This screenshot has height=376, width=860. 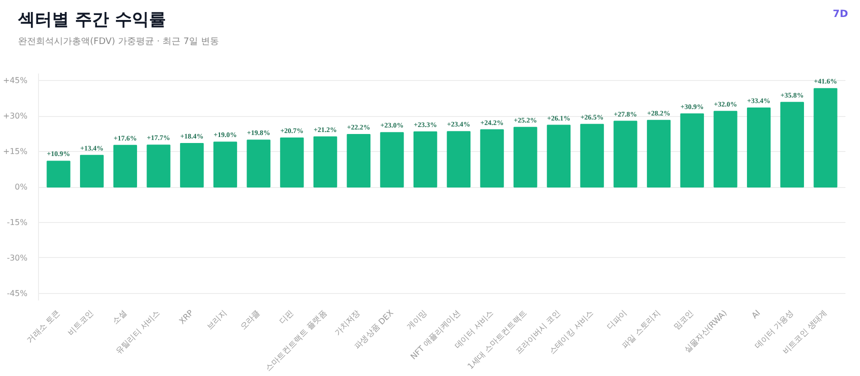 I want to click on chart-subtitle: 완전희석시가총액(FDV) 가중평균 · 최근 7일 변동, so click(x=119, y=43).